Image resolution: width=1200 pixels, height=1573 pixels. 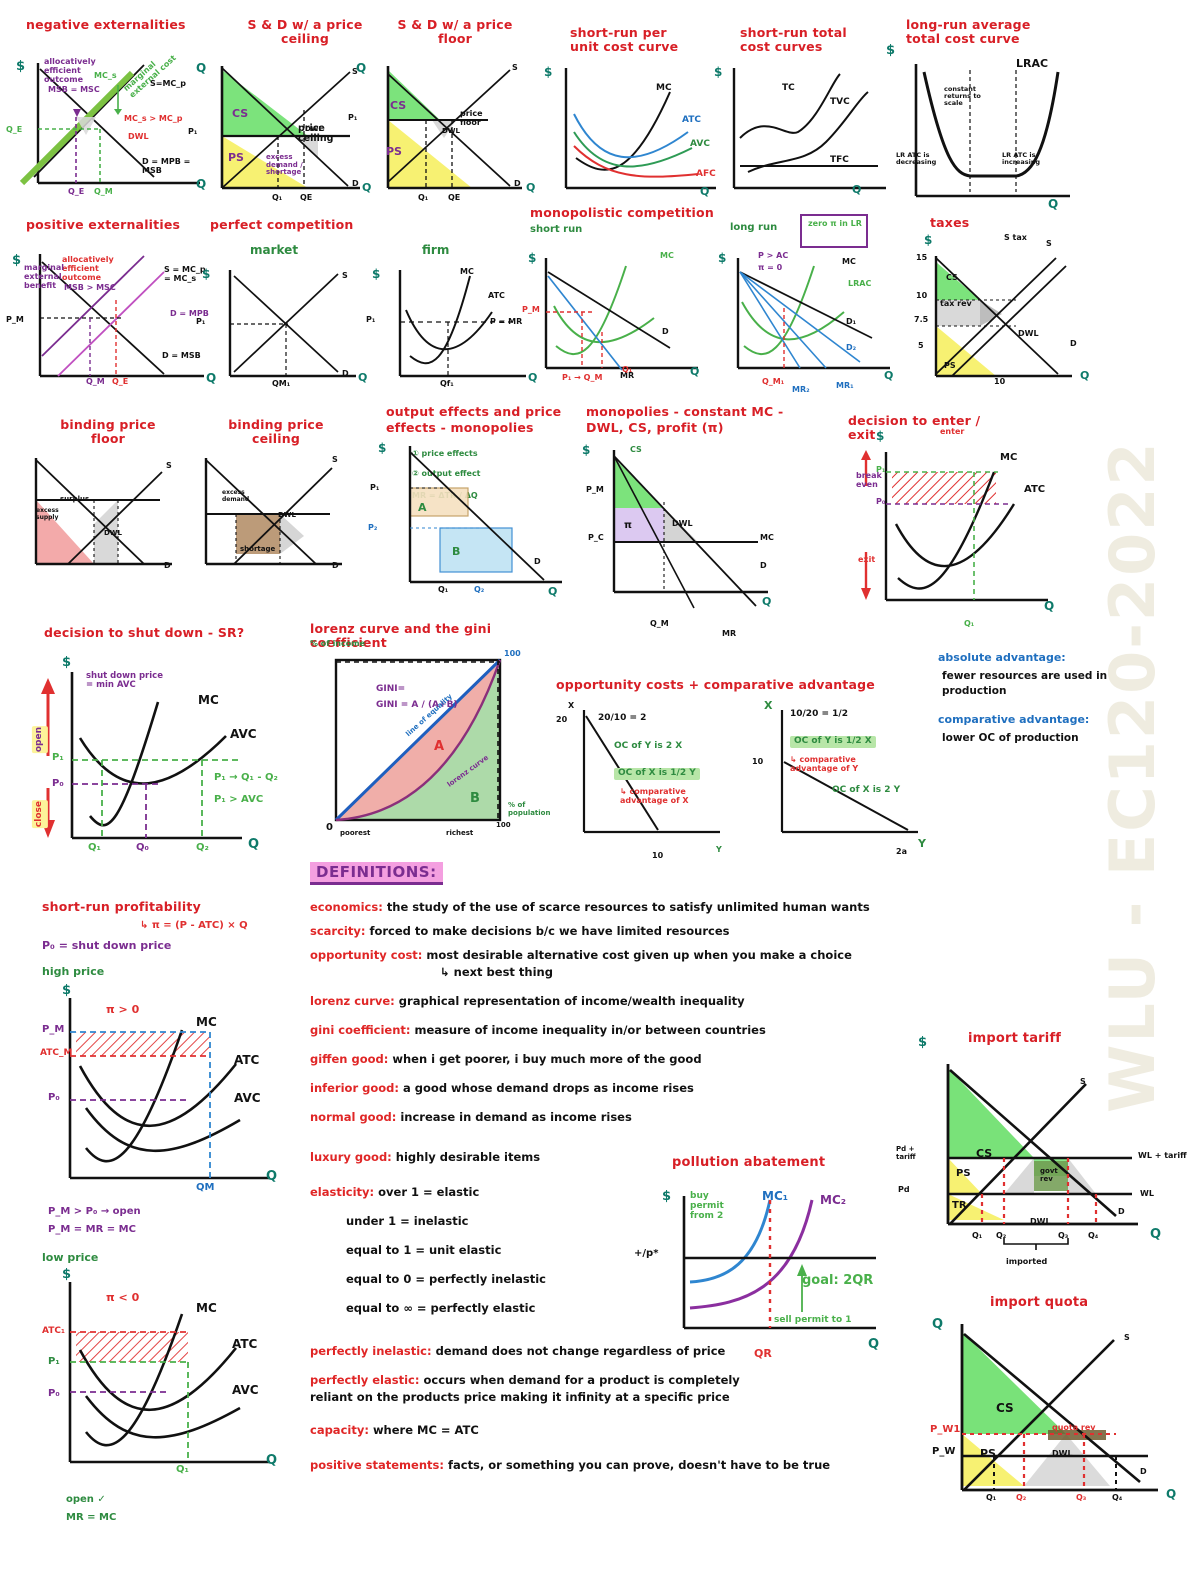 I want to click on label-qm1: Q_M₁, so click(x=773, y=381).